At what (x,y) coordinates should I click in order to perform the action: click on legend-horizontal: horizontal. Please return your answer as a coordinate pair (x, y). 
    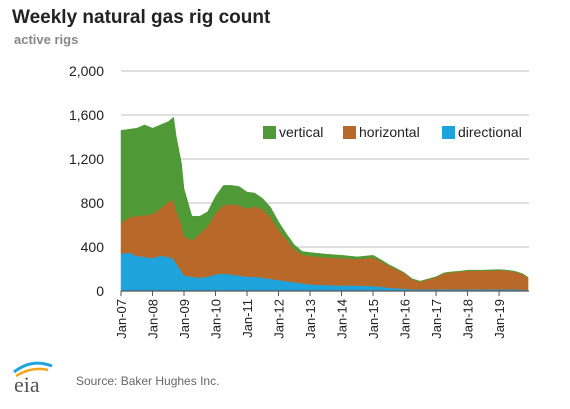
    Looking at the image, I should click on (381, 132).